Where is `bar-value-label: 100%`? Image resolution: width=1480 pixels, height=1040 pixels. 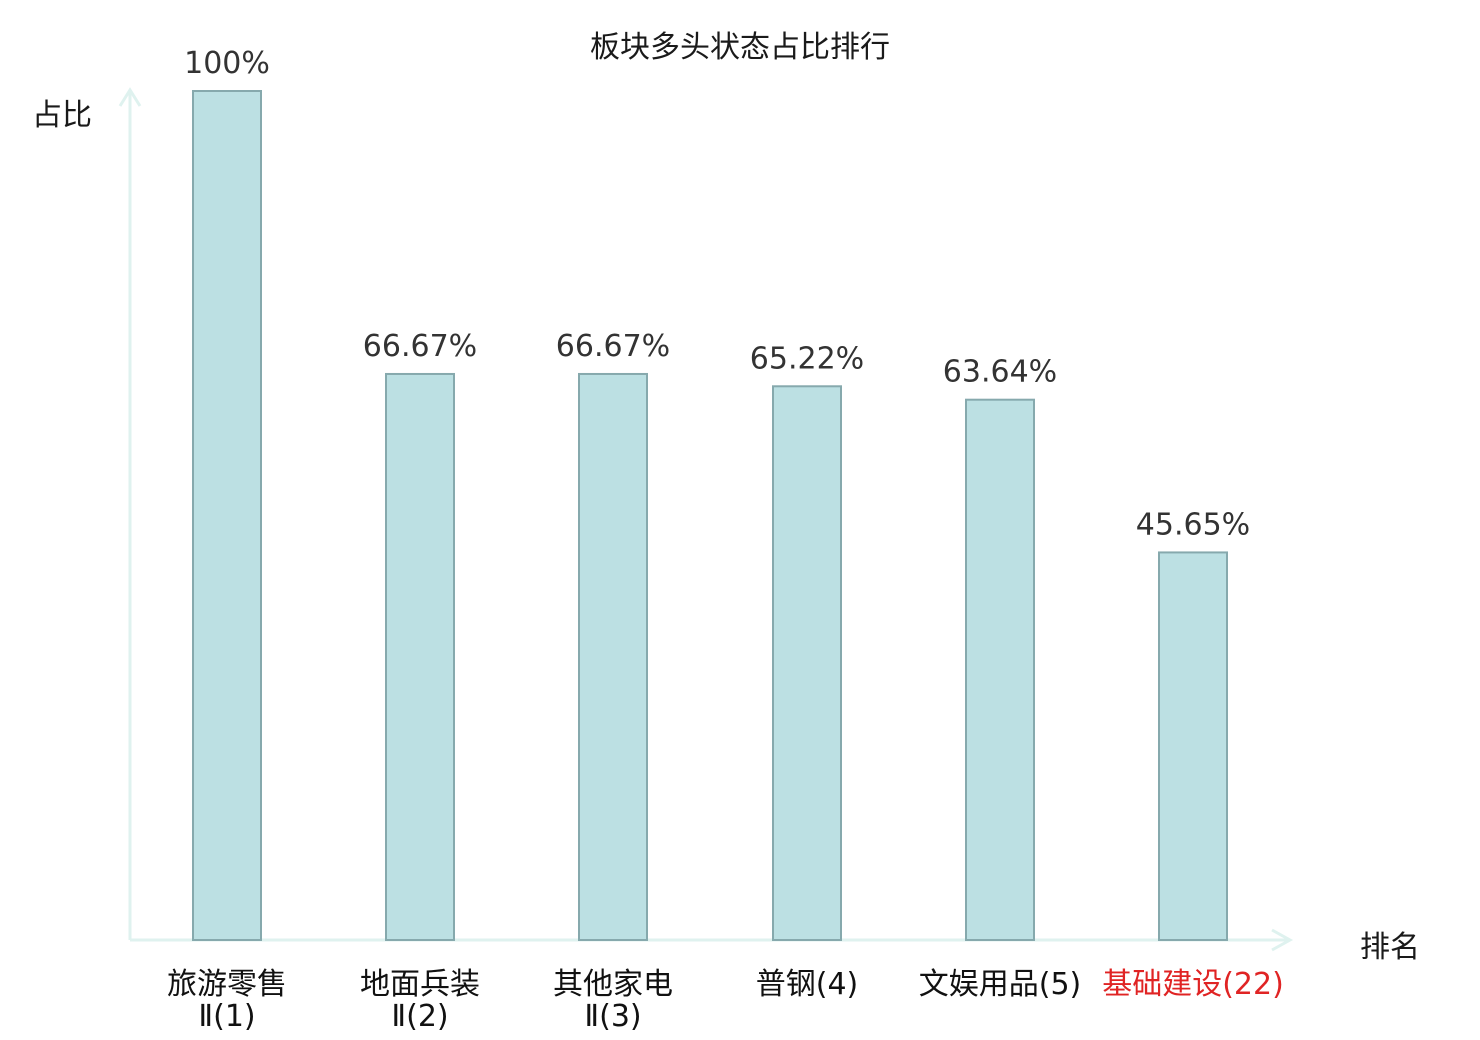 bar-value-label: 100% is located at coordinates (227, 63).